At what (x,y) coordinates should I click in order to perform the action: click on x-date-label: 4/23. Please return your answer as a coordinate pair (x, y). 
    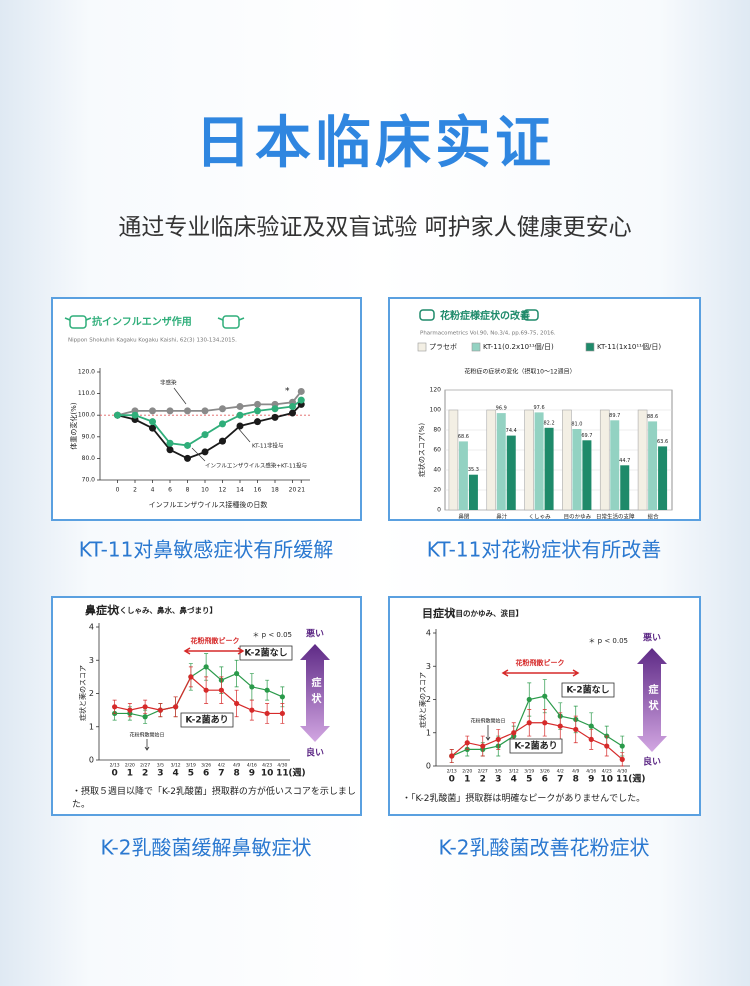
    Looking at the image, I should click on (607, 772).